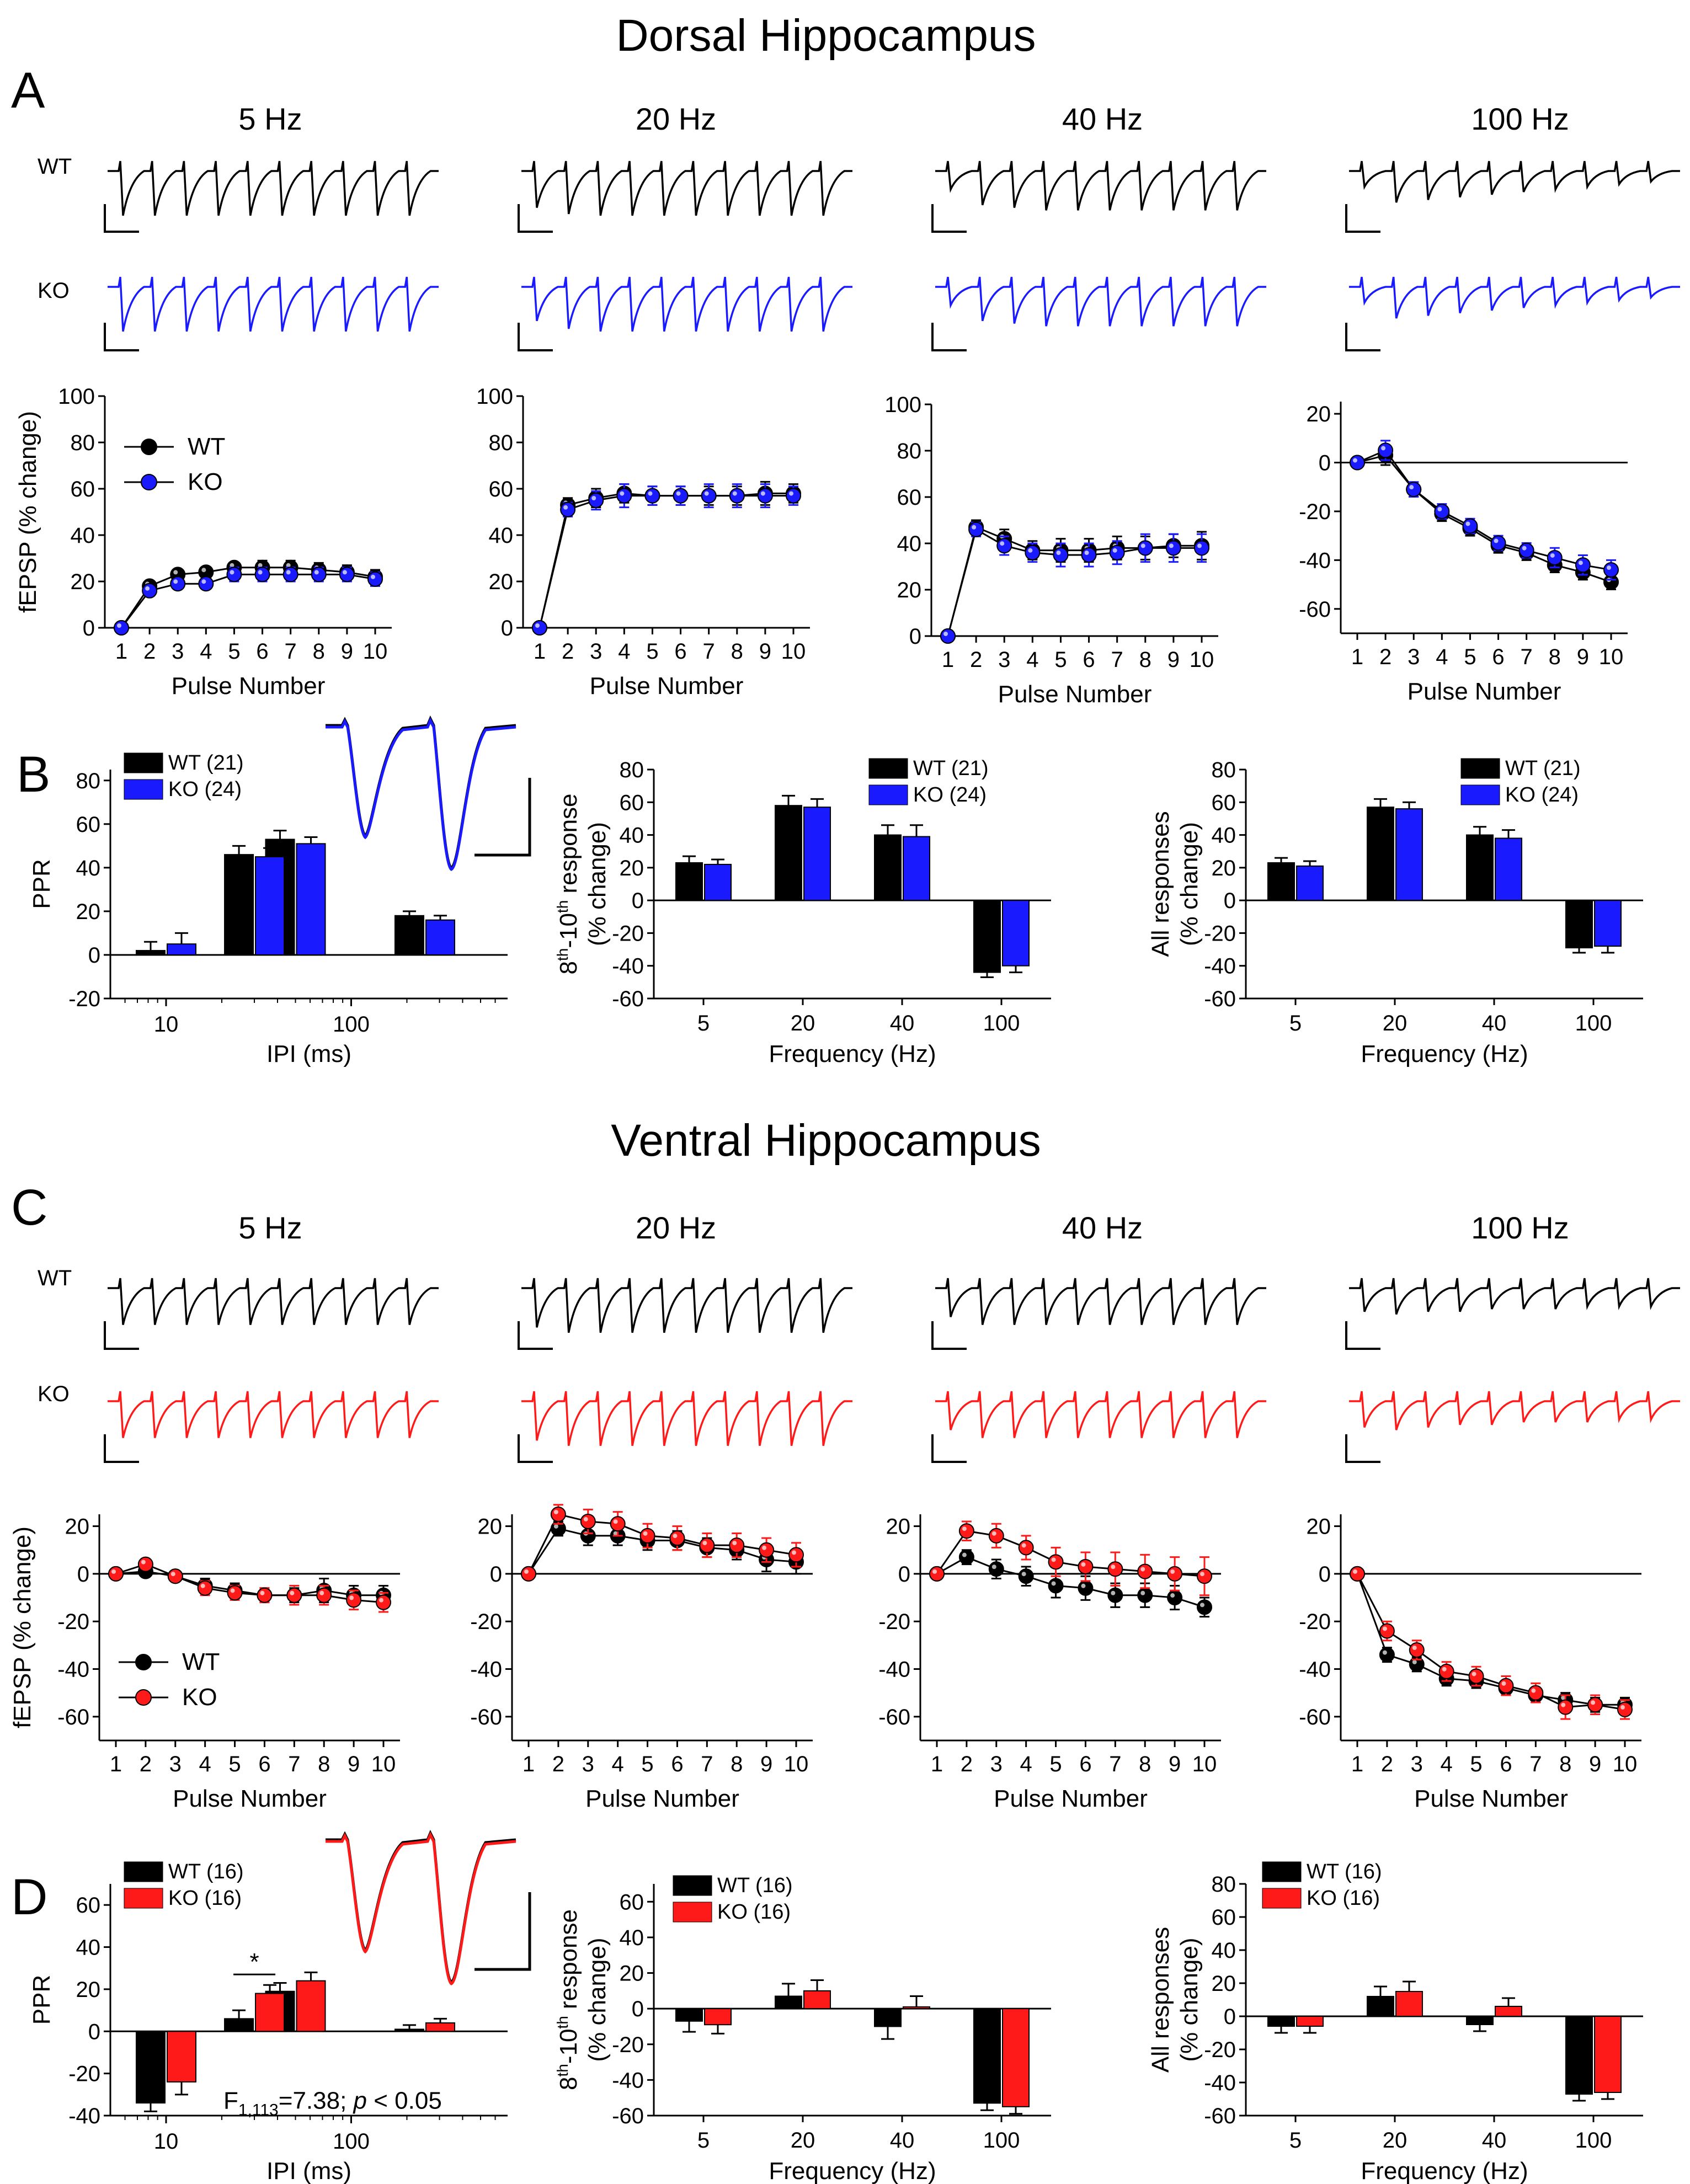 The height and width of the screenshot is (2184, 1690). Describe the element at coordinates (88, 781) in the screenshot. I see `y-tick-label: 80` at that location.